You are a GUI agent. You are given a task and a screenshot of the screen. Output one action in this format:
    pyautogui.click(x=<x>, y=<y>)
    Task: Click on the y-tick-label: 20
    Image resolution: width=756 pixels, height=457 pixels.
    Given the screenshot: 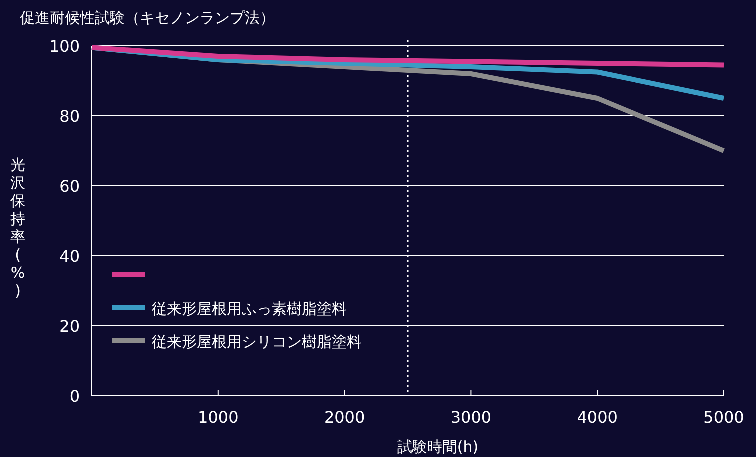 What is the action you would take?
    pyautogui.click(x=70, y=326)
    